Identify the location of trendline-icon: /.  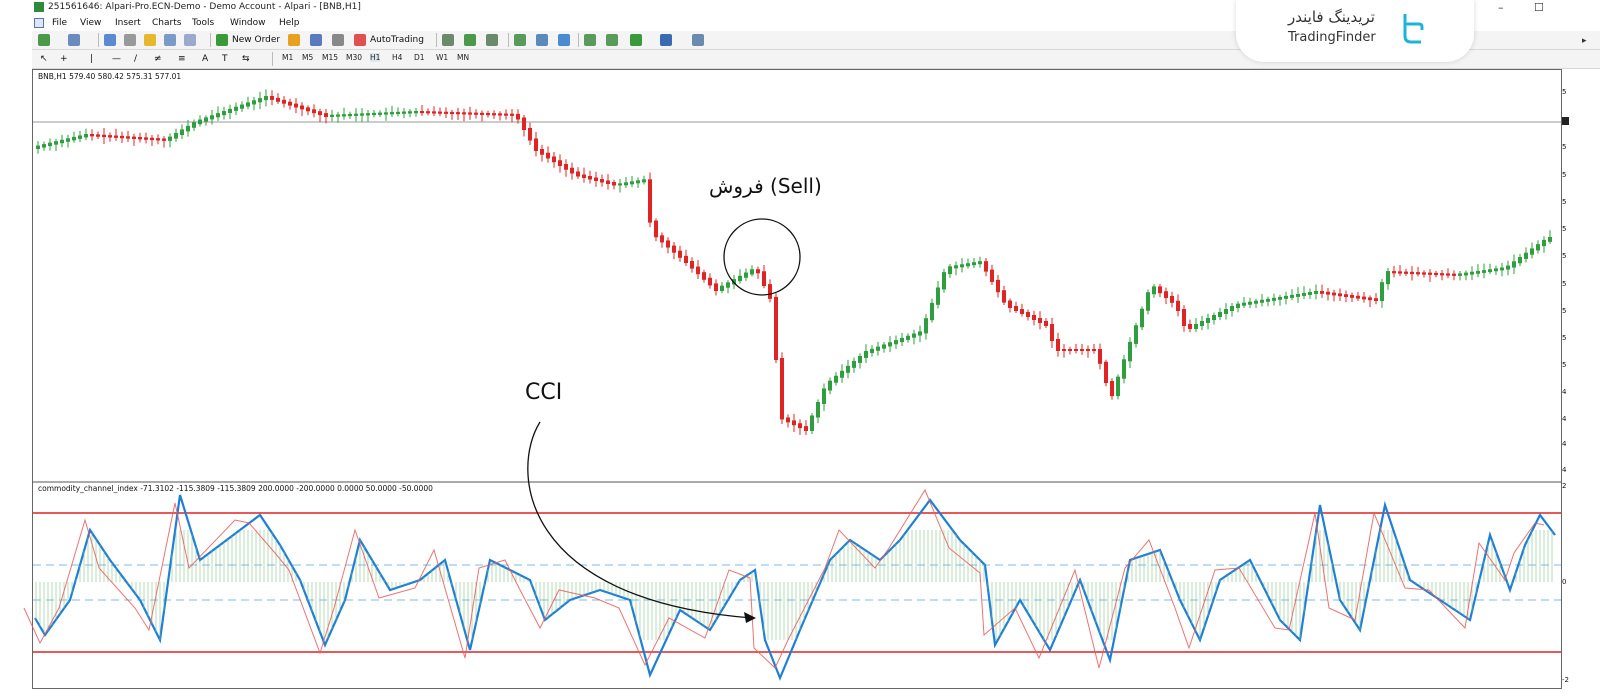
(136, 59).